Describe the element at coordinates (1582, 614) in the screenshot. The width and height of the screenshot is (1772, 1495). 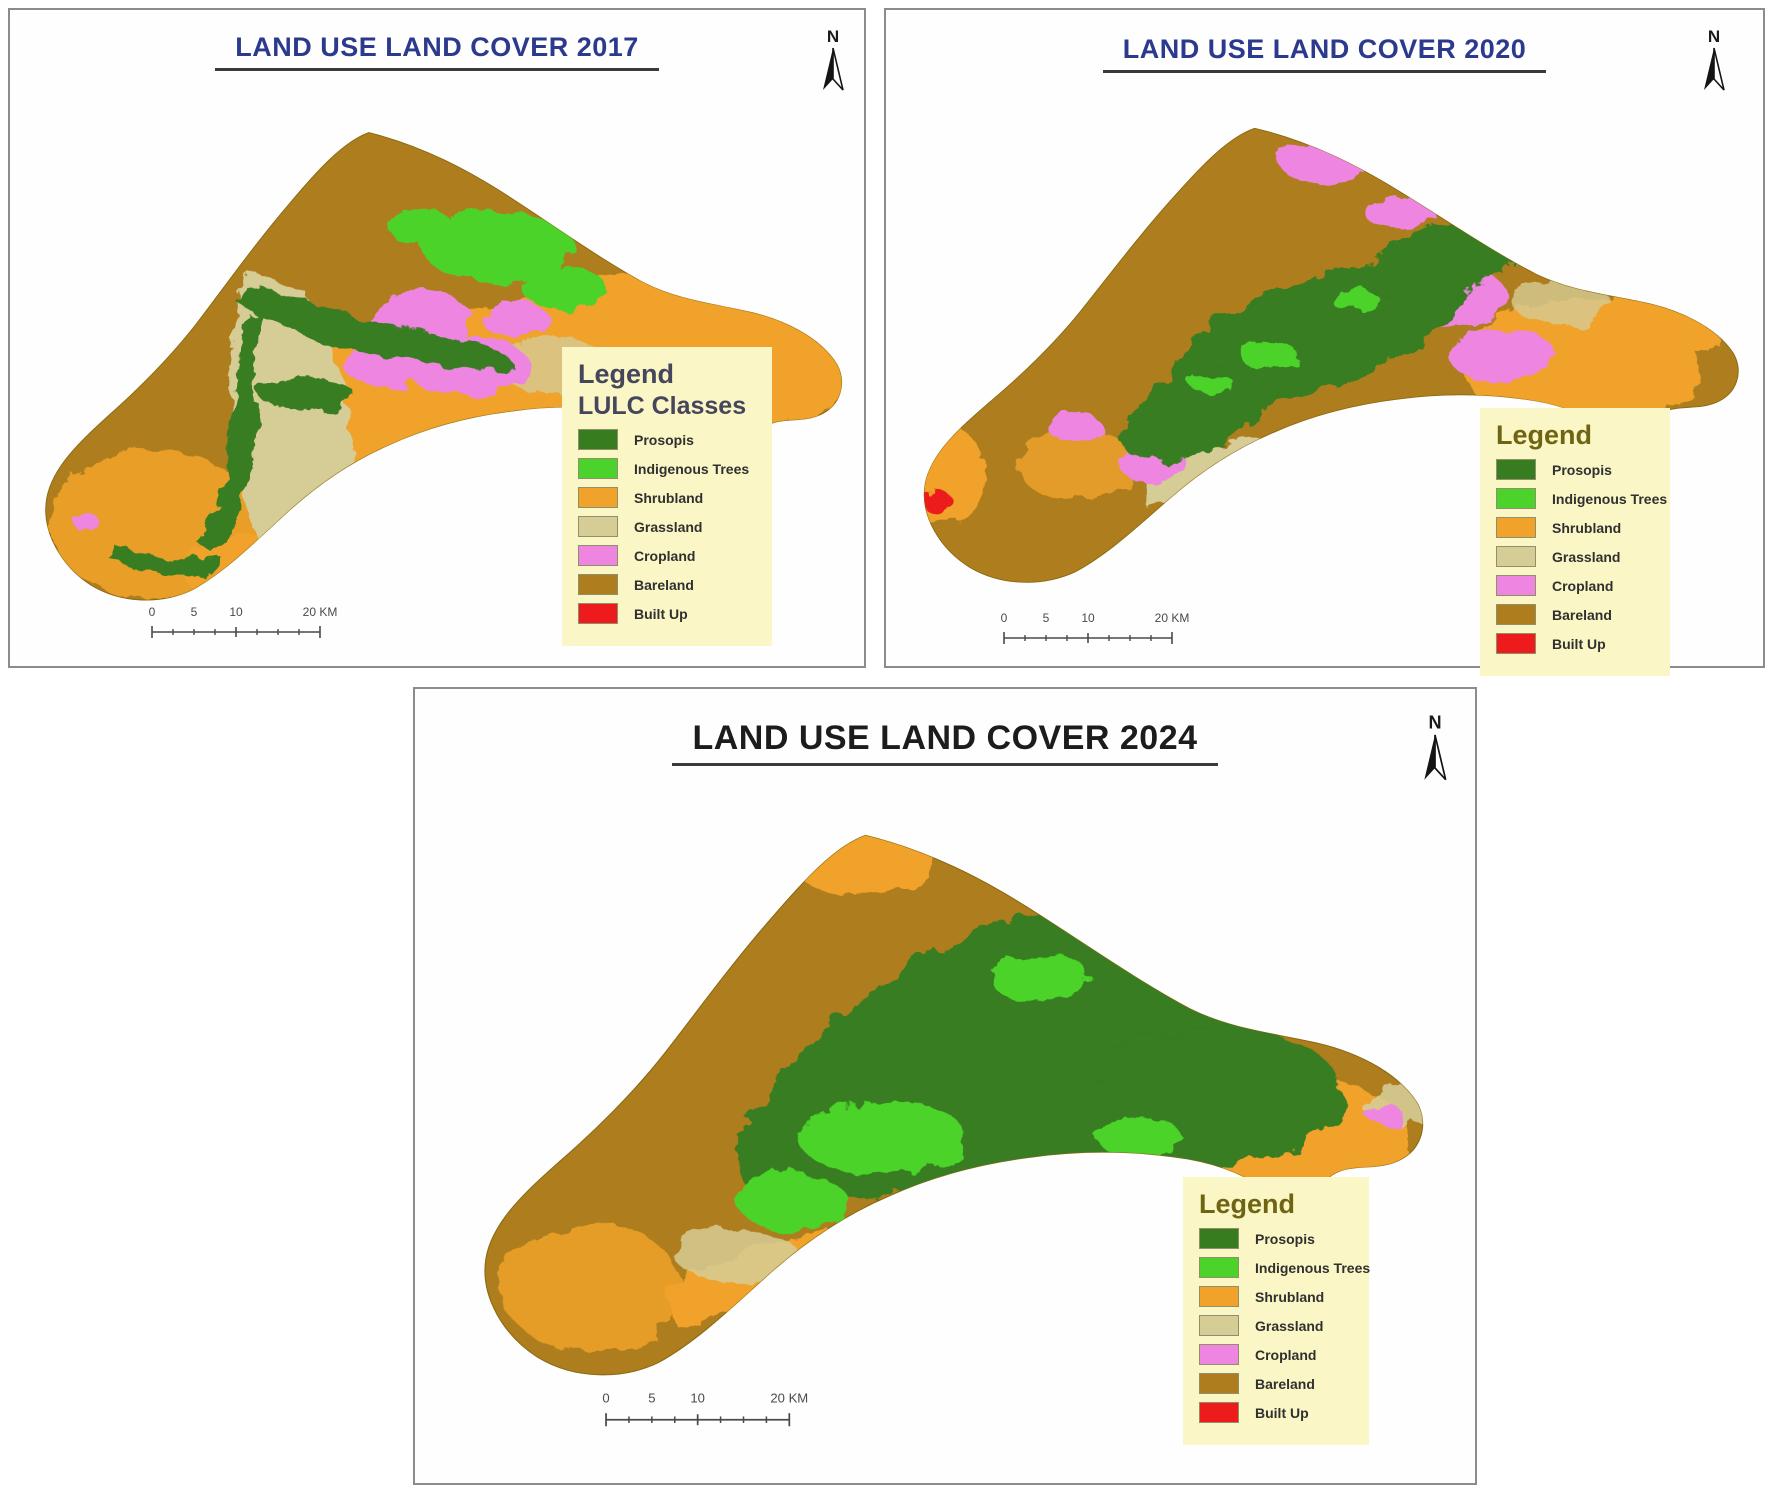
I see `legend-label: Bareland` at that location.